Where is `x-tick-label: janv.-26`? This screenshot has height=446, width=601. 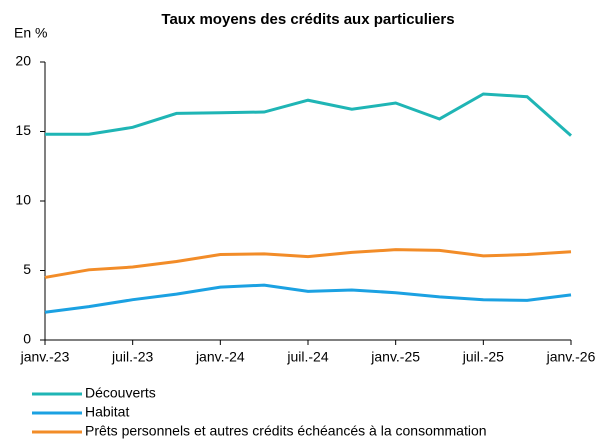 x-tick-label: janv.-26 is located at coordinates (571, 357).